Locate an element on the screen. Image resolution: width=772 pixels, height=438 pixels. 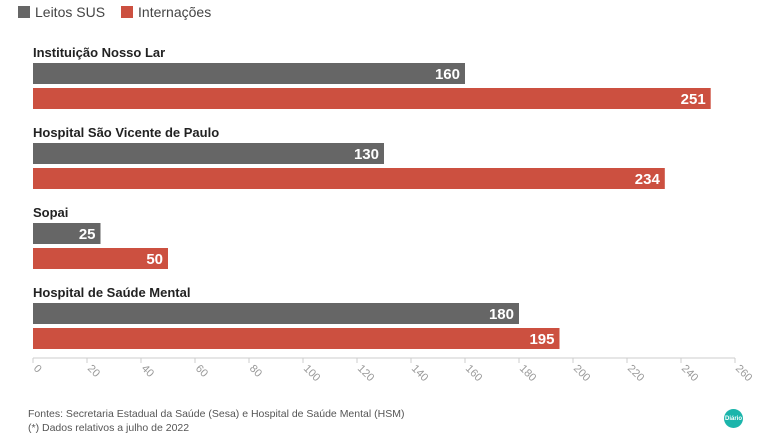
bar-internacoes-instituicao-nosso-lar is located at coordinates (372, 98).